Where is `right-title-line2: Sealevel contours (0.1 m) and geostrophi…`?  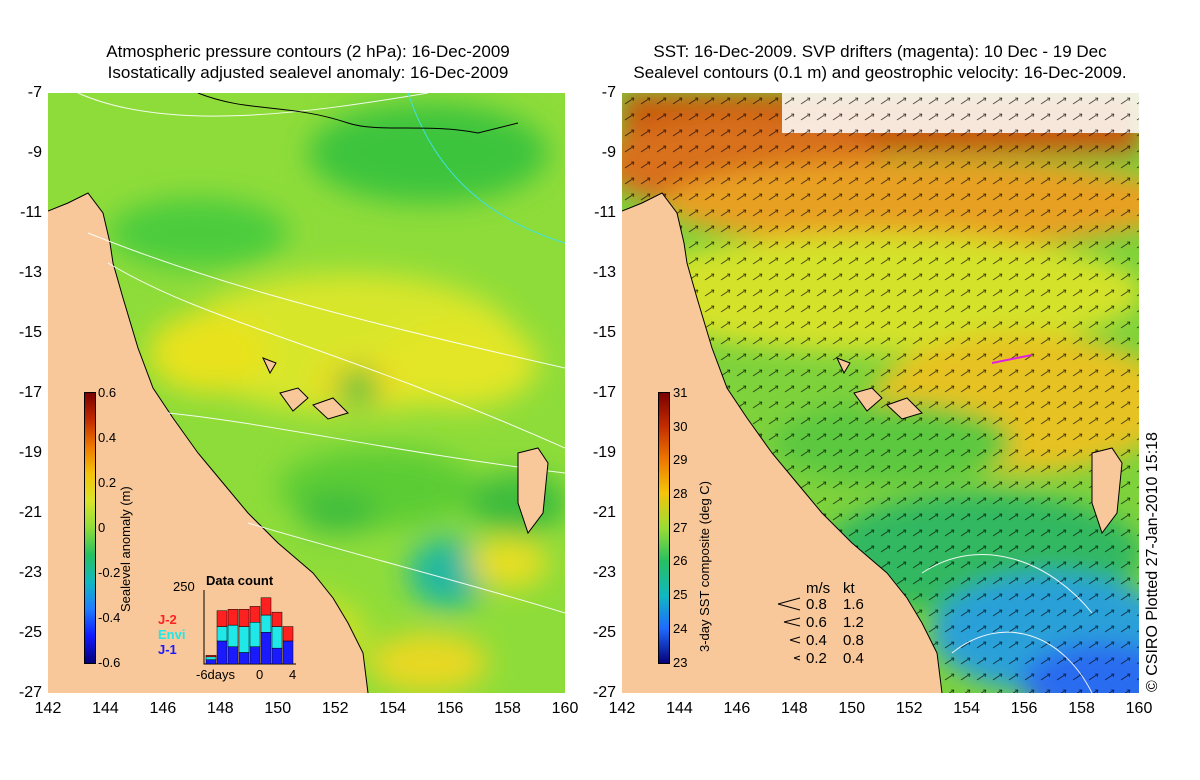 right-title-line2: Sealevel contours (0.1 m) and geostrophi… is located at coordinates (880, 72).